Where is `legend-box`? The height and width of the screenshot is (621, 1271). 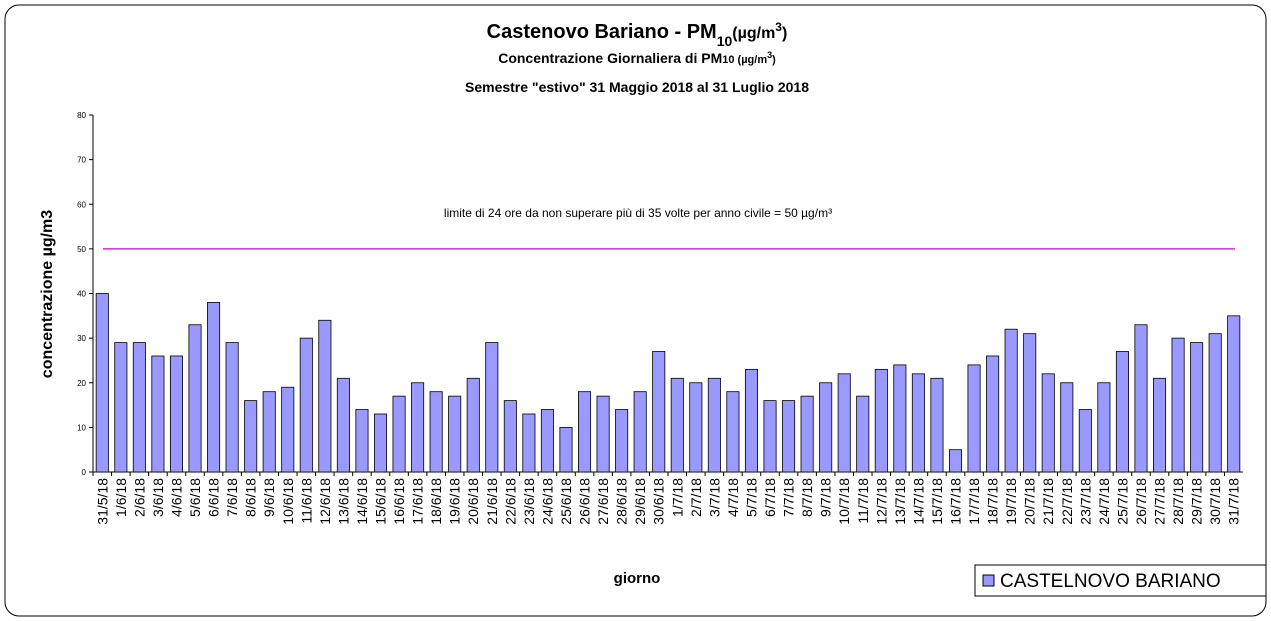 legend-box is located at coordinates (1120, 580).